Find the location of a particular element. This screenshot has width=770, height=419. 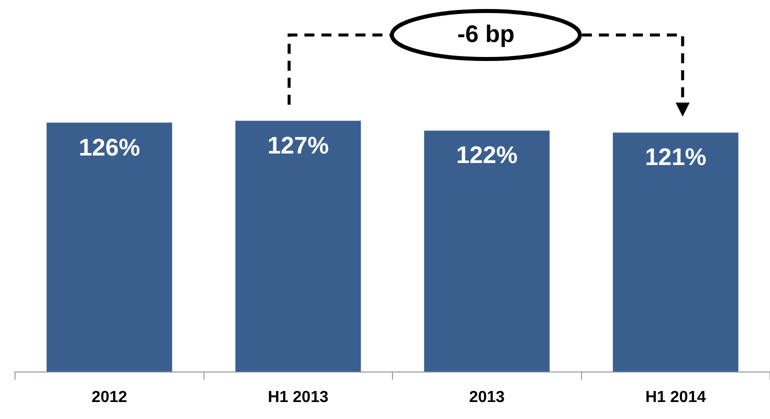

x-tick-label: H1 2014 is located at coordinates (675, 397).